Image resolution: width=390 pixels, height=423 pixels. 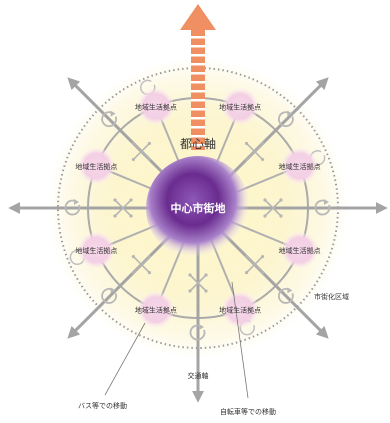 I want to click on transport-axis-label: 交通軸, so click(x=198, y=375).